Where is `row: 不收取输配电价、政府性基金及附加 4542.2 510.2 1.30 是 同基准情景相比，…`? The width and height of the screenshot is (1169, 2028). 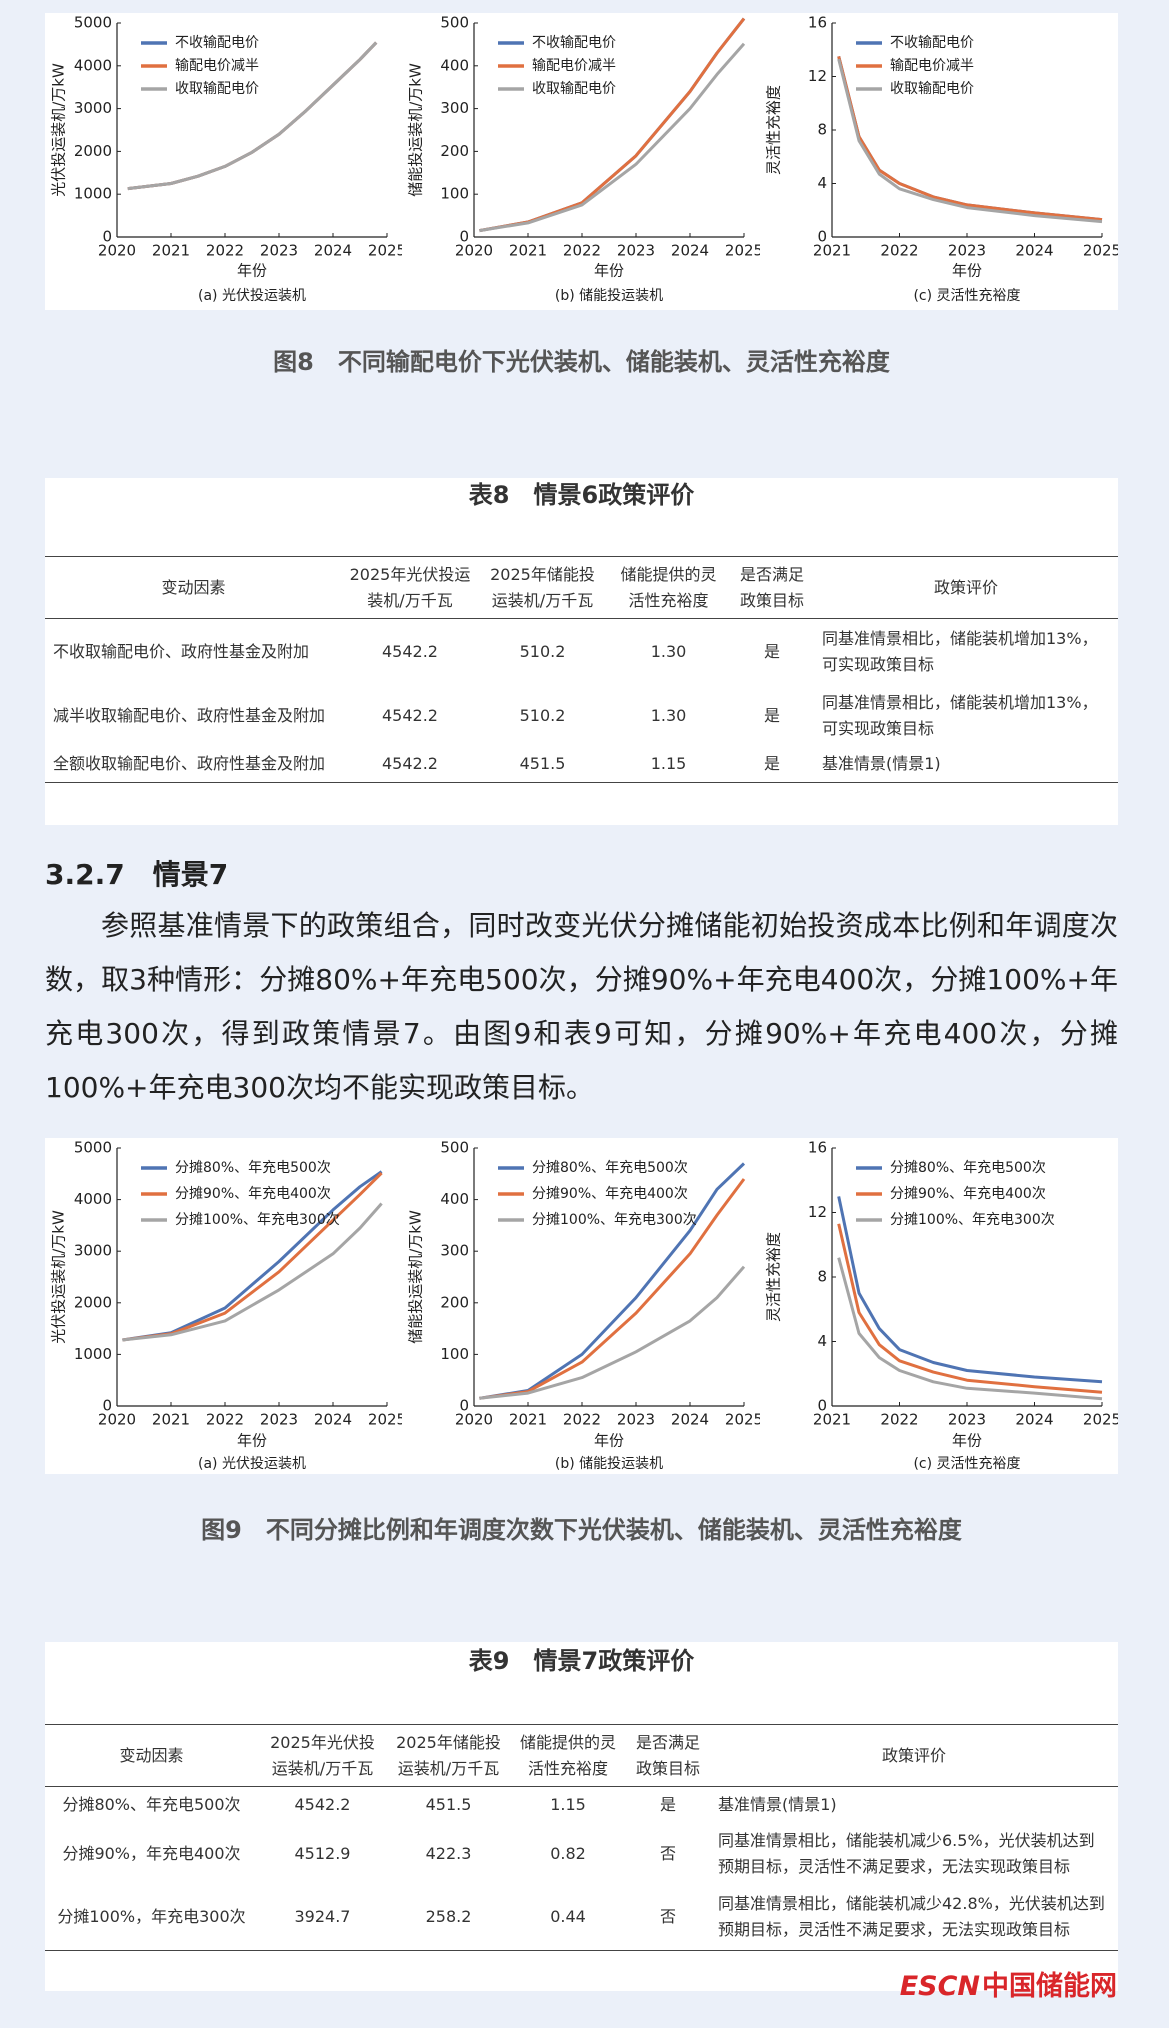
row: 不收取输配电价、政府性基金及附加 4542.2 510.2 1.30 是 同基准情景相比，… is located at coordinates (581, 652).